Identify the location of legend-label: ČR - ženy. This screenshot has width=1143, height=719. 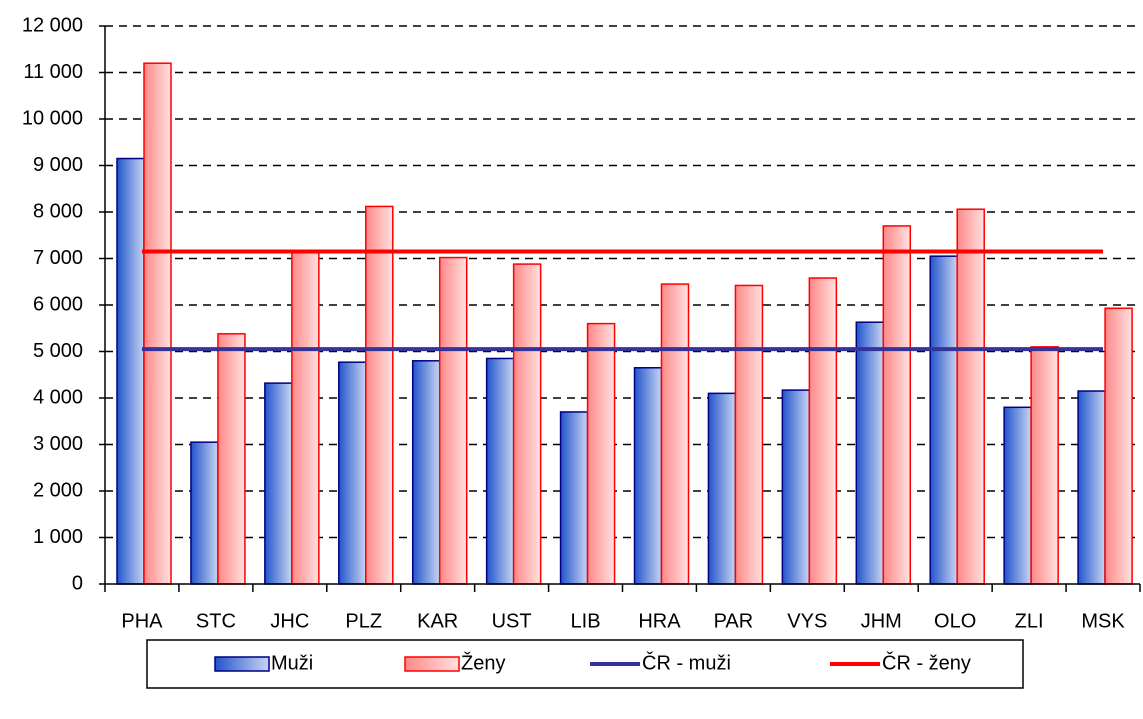
(926, 662).